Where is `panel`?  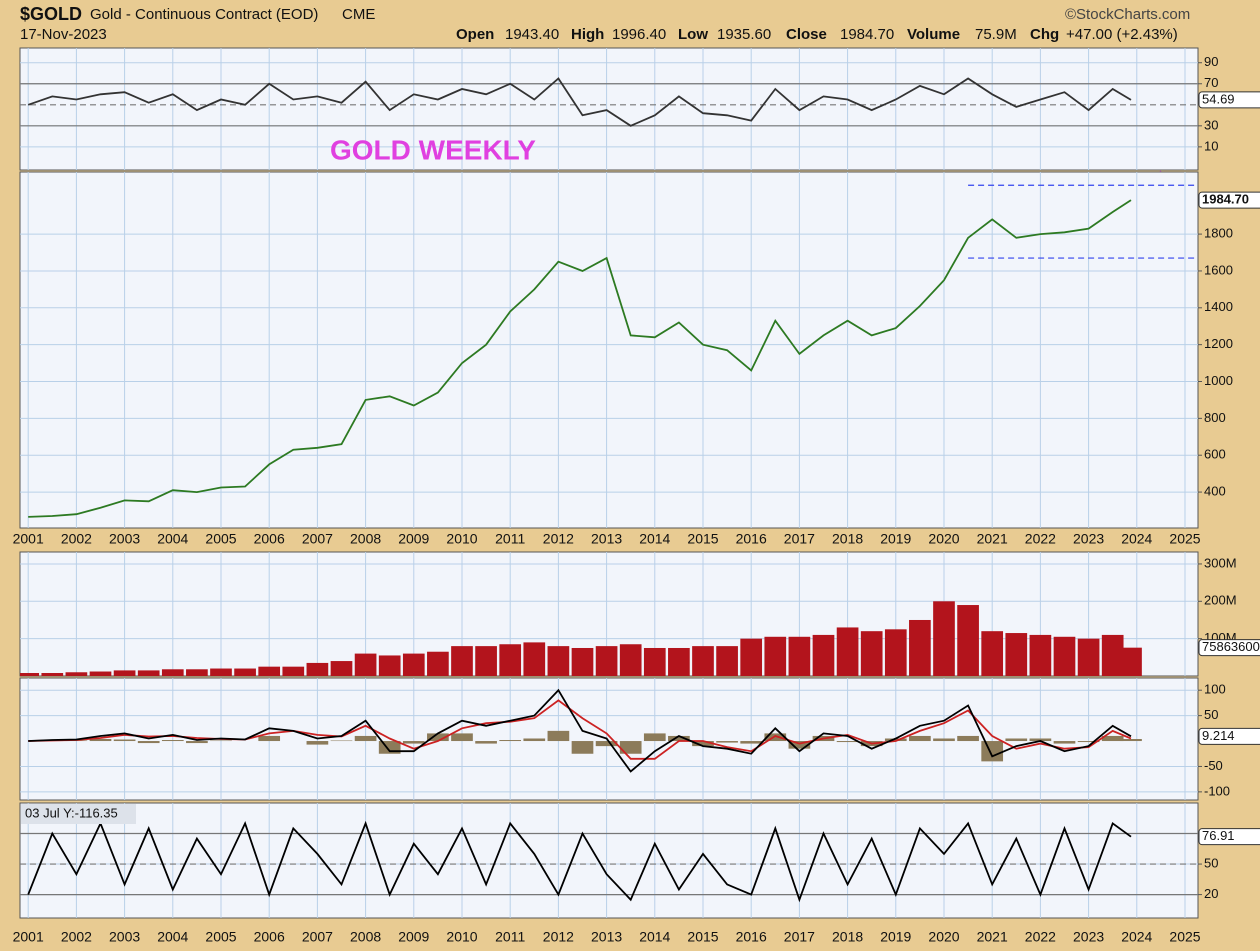 panel is located at coordinates (609, 860).